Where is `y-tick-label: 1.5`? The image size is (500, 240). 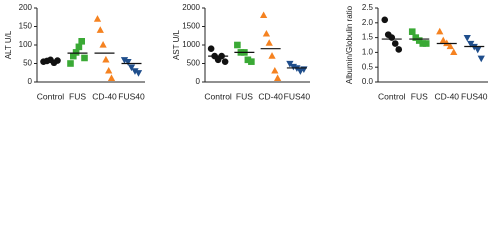
y-tick-label: 1.5 is located at coordinates (368, 37).